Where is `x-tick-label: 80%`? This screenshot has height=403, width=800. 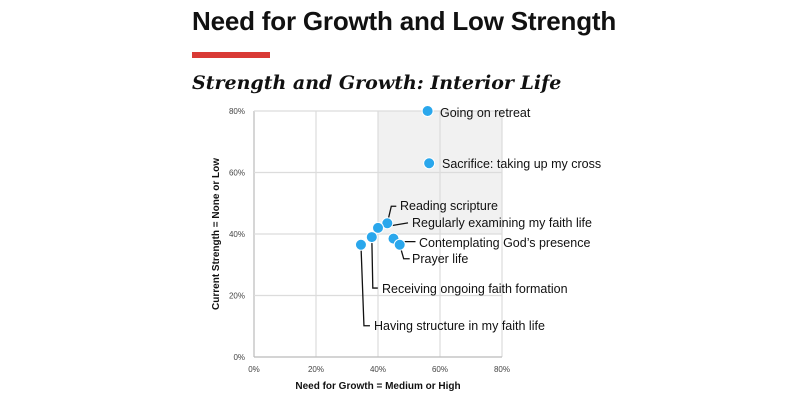 x-tick-label: 80% is located at coordinates (502, 369).